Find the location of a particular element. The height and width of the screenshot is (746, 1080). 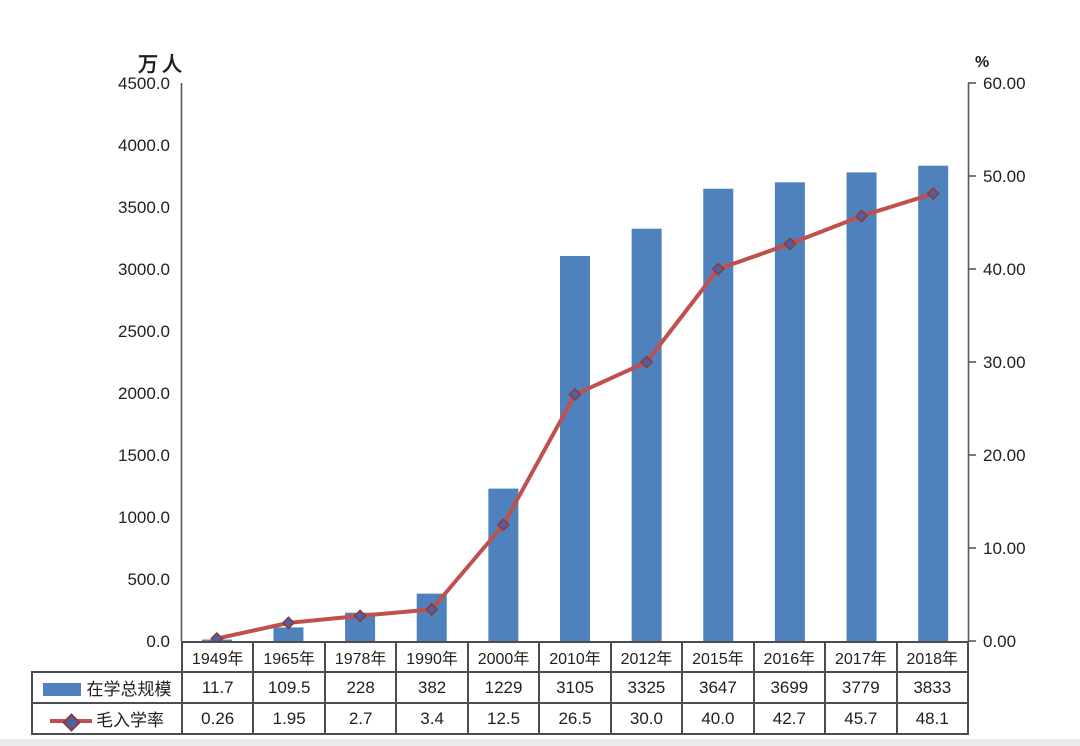

left-axis-tick-label: 4500.0 is located at coordinates (144, 83).